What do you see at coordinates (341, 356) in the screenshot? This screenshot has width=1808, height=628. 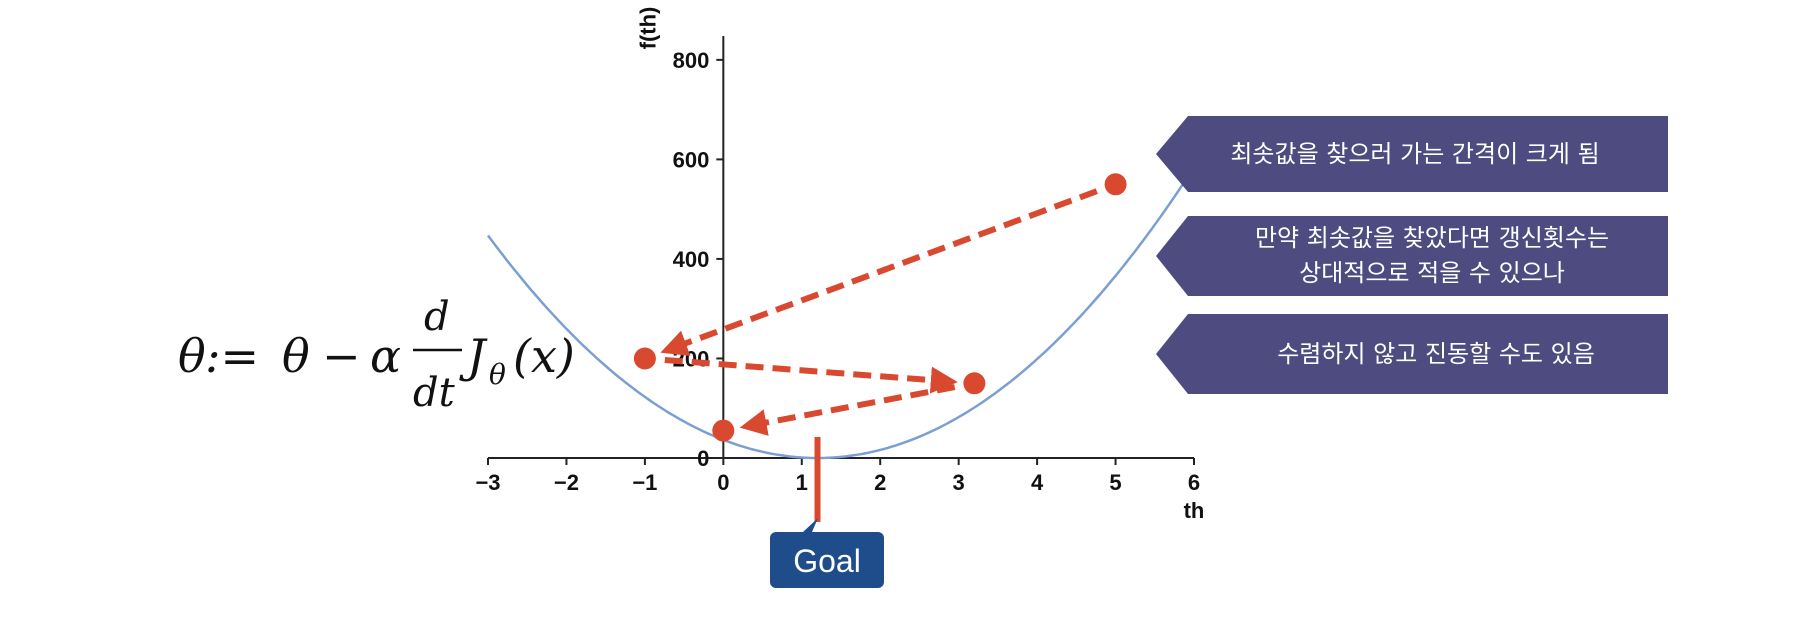 I see `formula-minus: −` at bounding box center [341, 356].